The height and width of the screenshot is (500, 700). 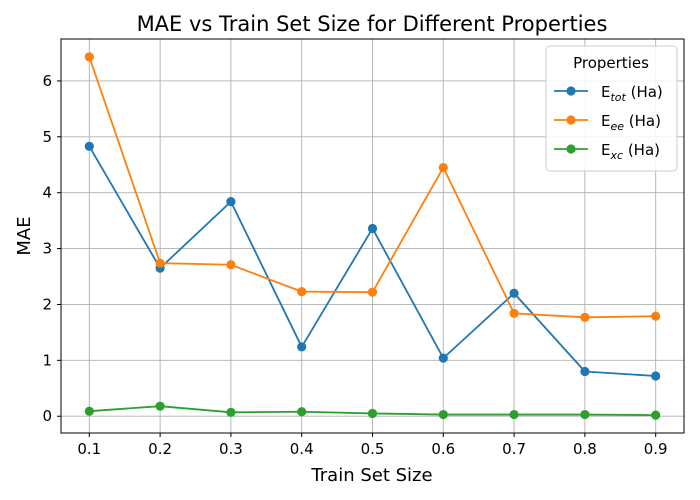 What do you see at coordinates (89, 449) in the screenshot?
I see `x-tick-label: 0.1` at bounding box center [89, 449].